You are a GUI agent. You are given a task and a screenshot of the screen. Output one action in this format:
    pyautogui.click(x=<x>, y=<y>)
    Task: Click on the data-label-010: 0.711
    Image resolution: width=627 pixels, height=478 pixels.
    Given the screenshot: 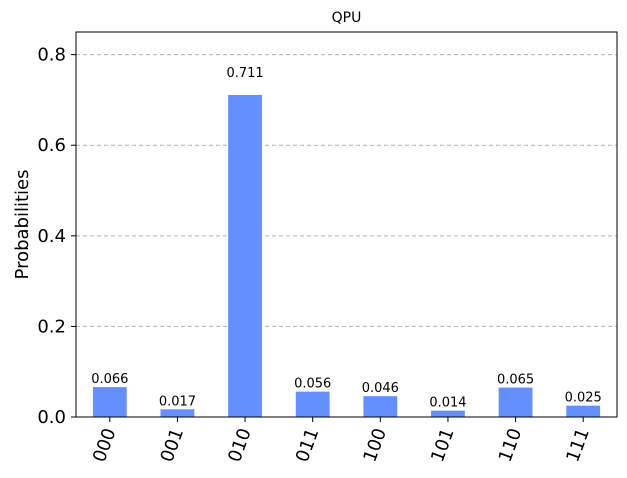 What is the action you would take?
    pyautogui.click(x=244, y=73)
    